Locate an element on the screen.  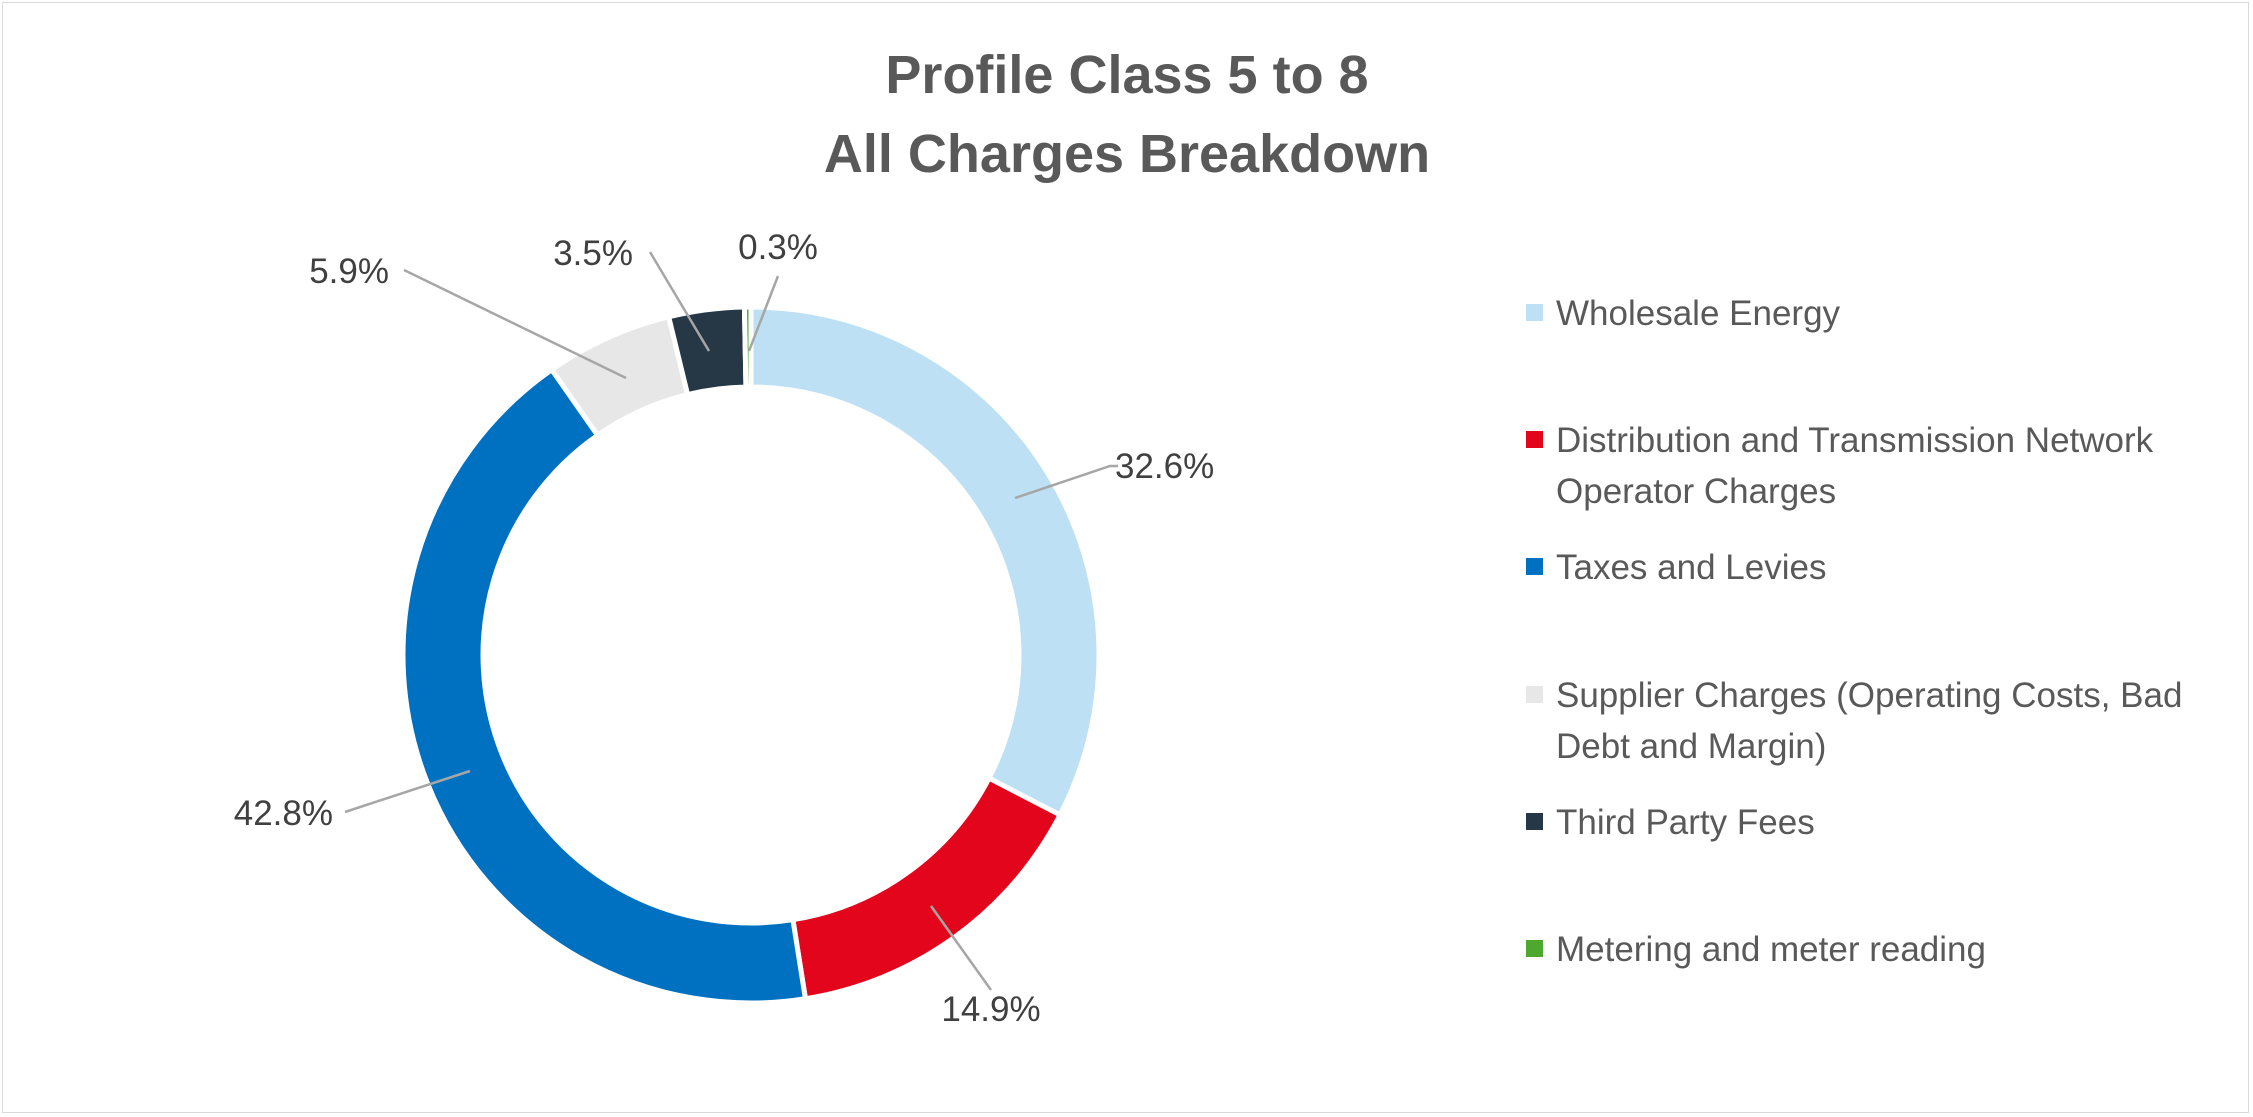
leader-line-taxes-and-levies is located at coordinates (407, 791).